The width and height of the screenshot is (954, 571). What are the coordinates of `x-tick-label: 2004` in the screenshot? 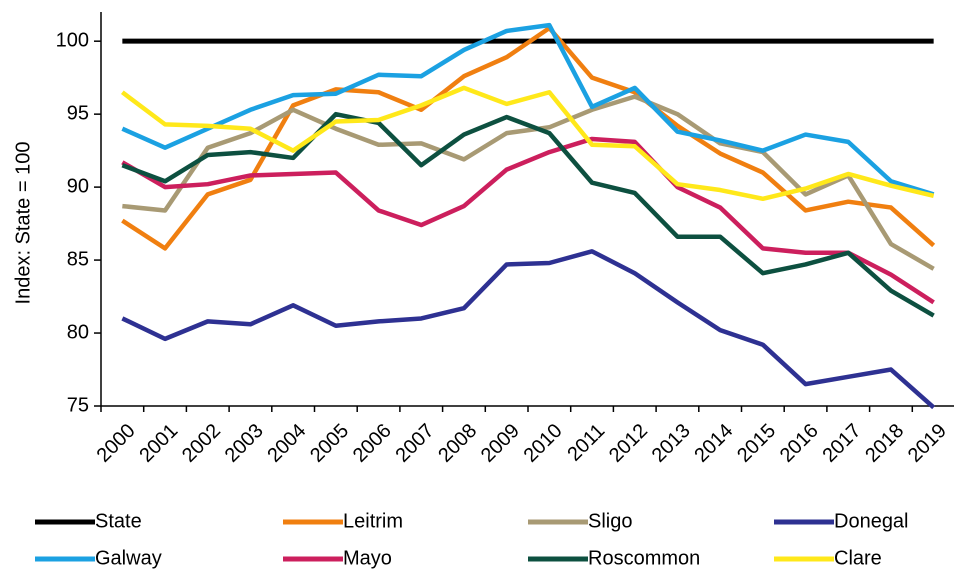 It's located at (286, 443).